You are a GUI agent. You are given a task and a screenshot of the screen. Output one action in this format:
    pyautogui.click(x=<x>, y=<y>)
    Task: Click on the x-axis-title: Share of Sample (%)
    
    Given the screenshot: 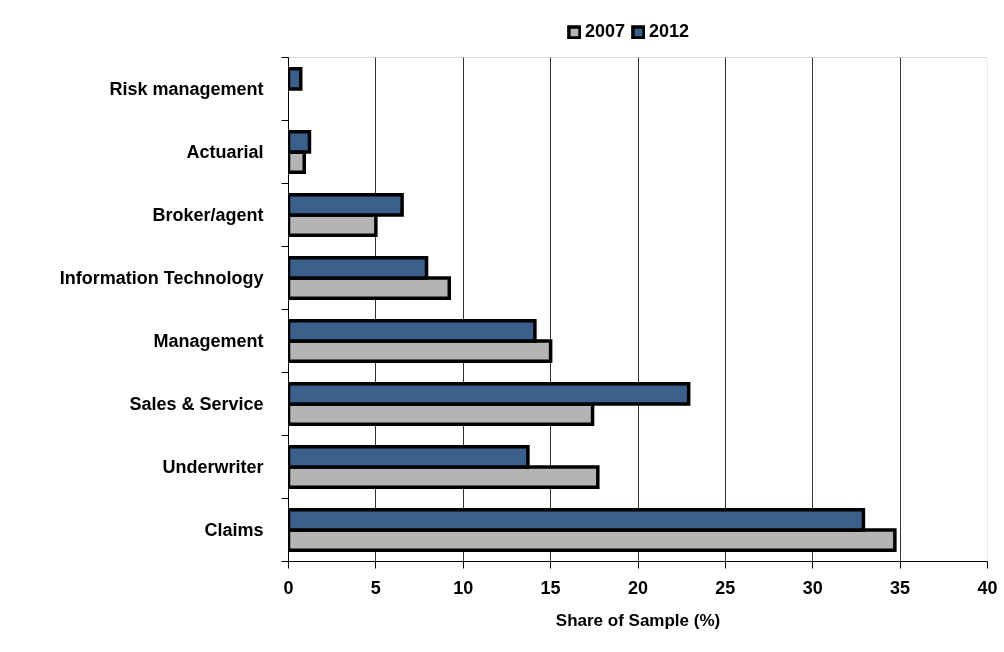 What is the action you would take?
    pyautogui.click(x=638, y=620)
    